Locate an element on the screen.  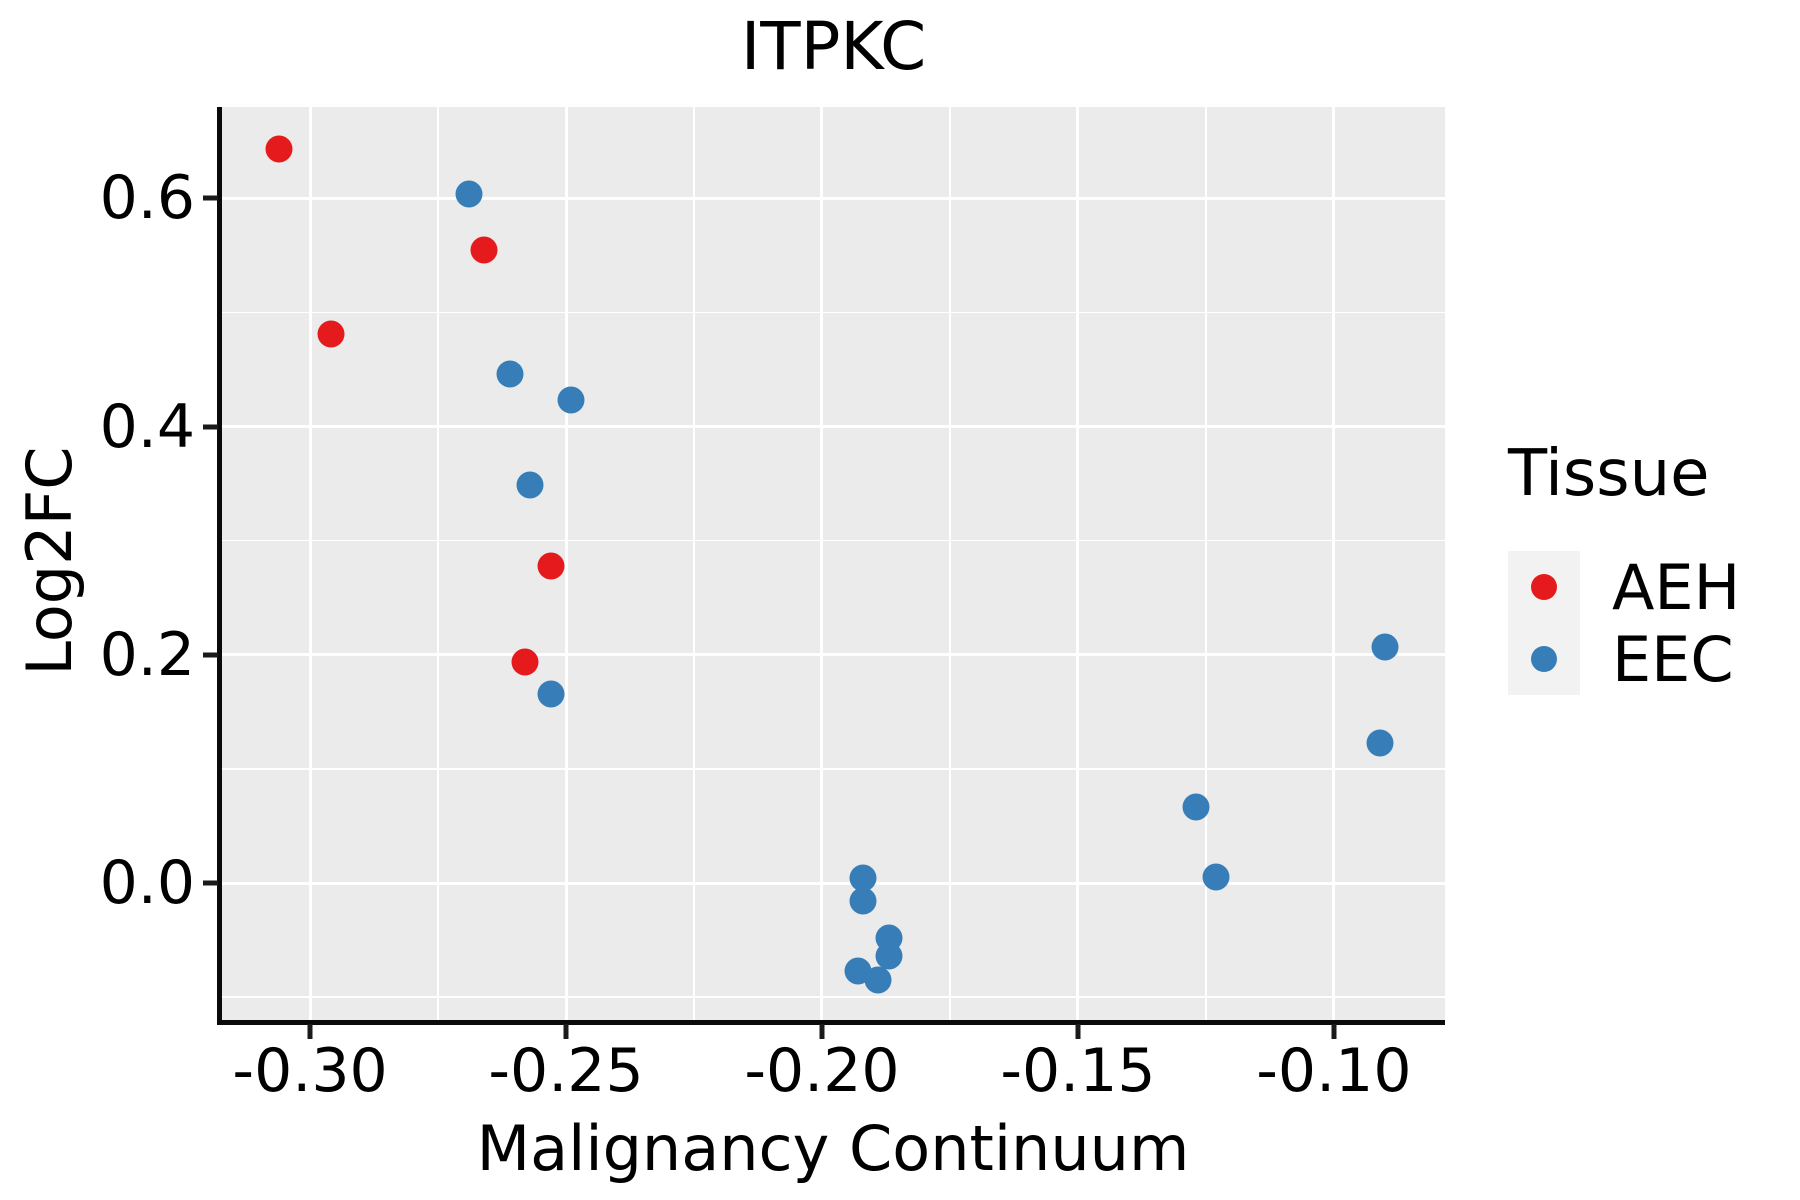
legend: Tissue AEH EEC is located at coordinates (1624, 566).